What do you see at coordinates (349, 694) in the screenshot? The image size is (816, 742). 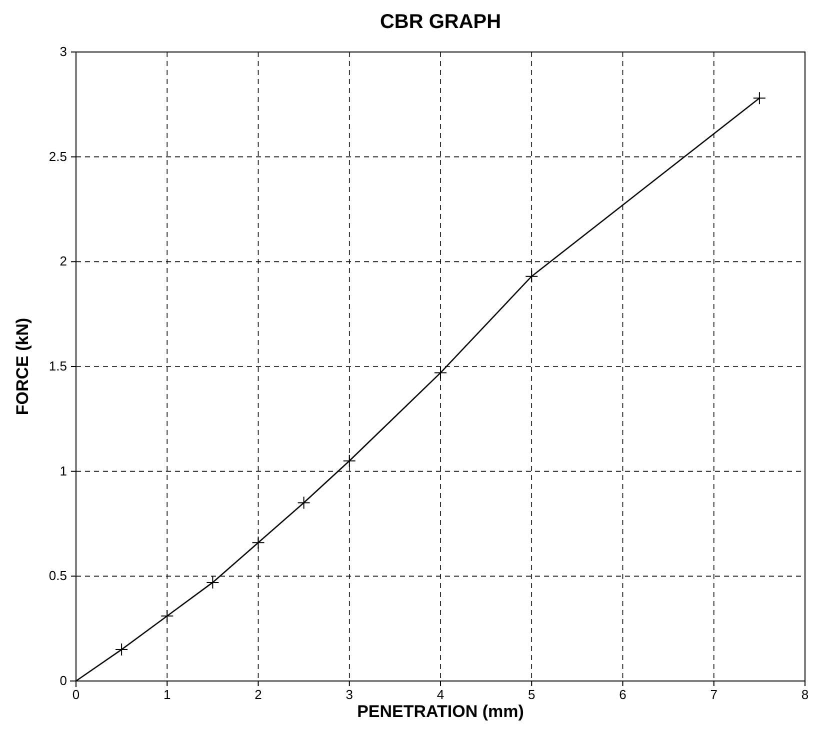 I see `x-tick-label: 3` at bounding box center [349, 694].